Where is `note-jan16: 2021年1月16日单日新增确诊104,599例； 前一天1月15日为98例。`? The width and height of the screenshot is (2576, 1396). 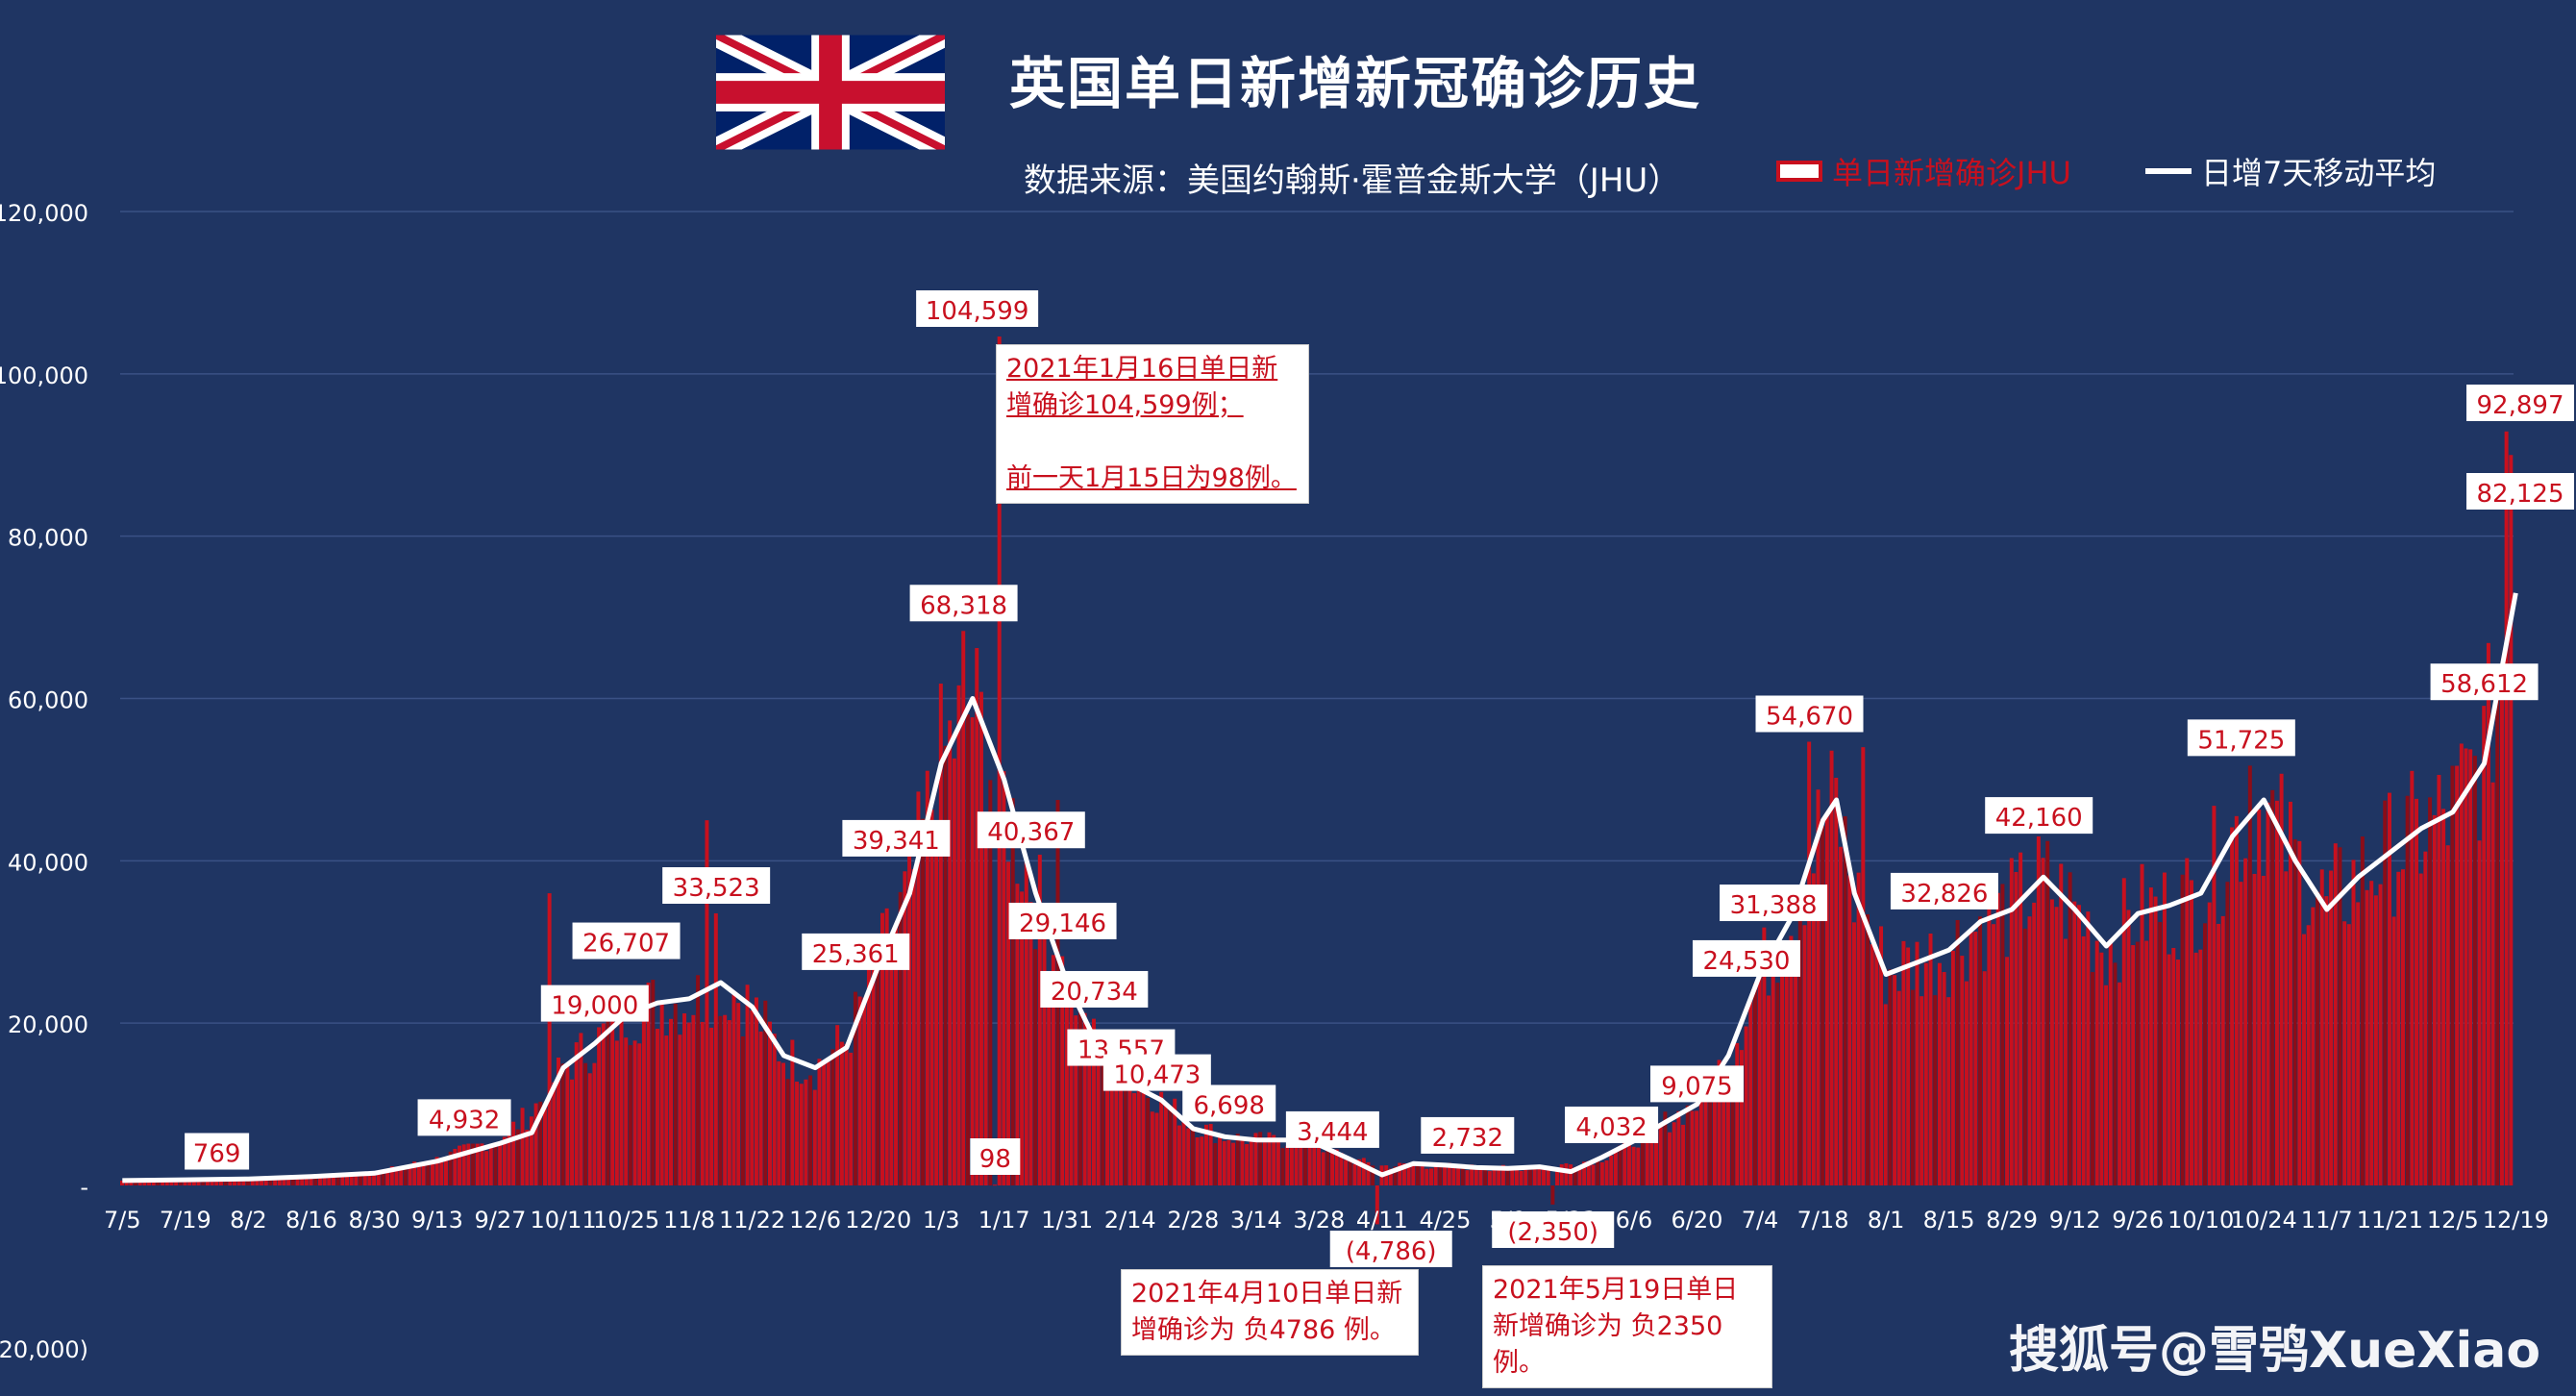
note-jan16: 2021年1月16日单日新增确诊104,599例； 前一天1月15日为98例。 is located at coordinates (1152, 424).